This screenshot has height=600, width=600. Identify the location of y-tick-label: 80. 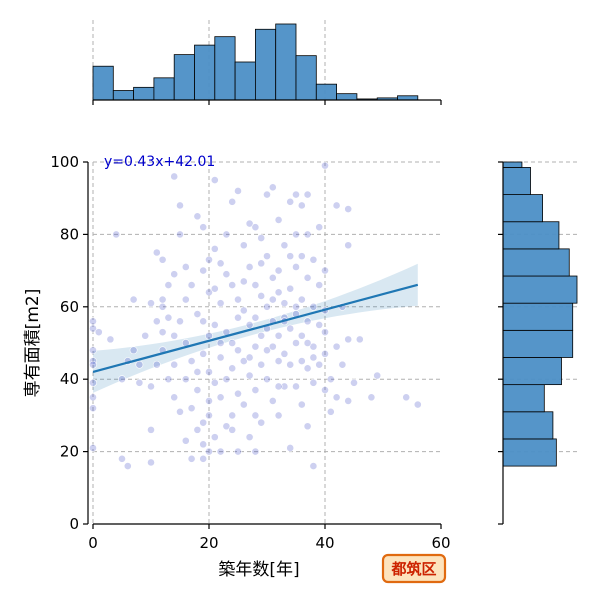
(69, 234).